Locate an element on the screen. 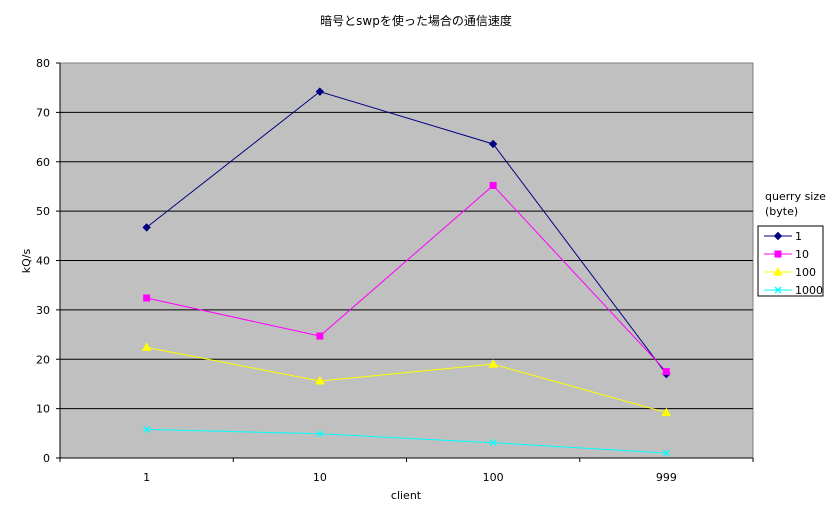 Image resolution: width=831 pixels, height=518 pixels. x-tick-label: 1 is located at coordinates (146, 477).